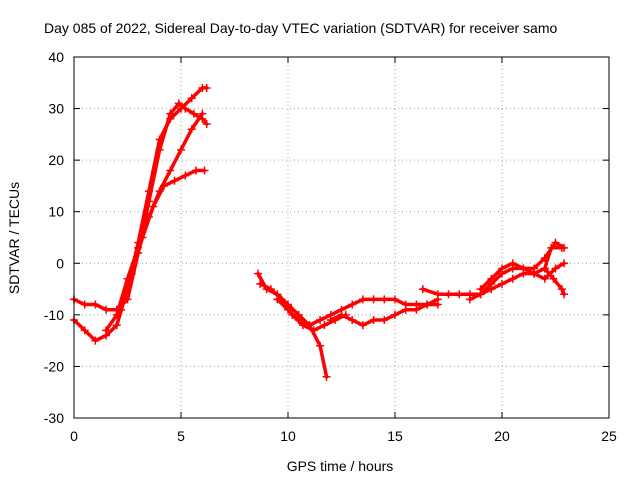 The height and width of the screenshot is (480, 640). Describe the element at coordinates (181, 436) in the screenshot. I see `x-tick-label: 5` at that location.